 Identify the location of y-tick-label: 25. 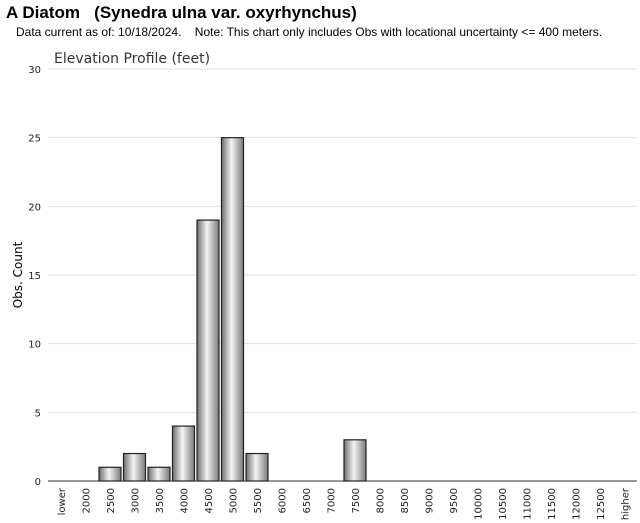
(34, 139).